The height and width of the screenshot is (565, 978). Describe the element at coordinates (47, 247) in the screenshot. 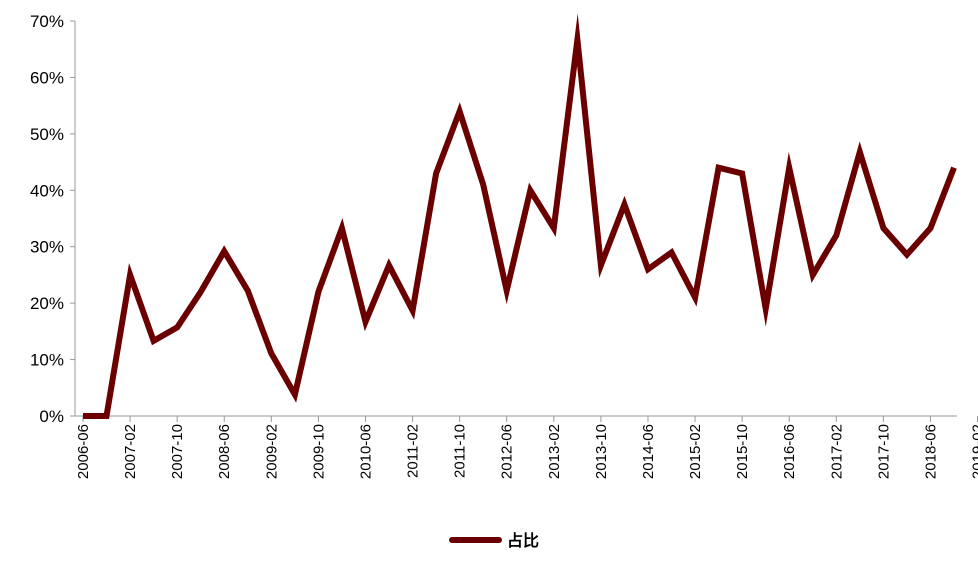

I see `y-tick-label: 30%` at that location.